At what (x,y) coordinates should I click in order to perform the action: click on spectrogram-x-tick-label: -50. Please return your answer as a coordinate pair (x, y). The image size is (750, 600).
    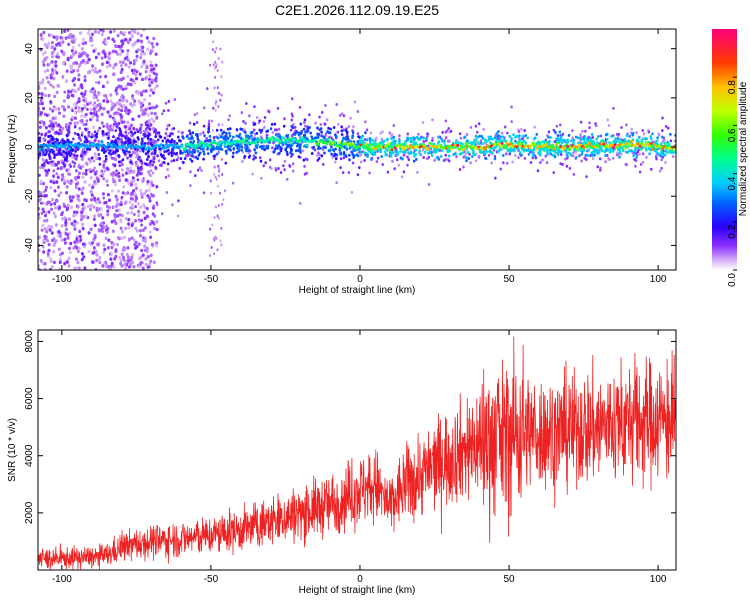
    Looking at the image, I should click on (211, 279).